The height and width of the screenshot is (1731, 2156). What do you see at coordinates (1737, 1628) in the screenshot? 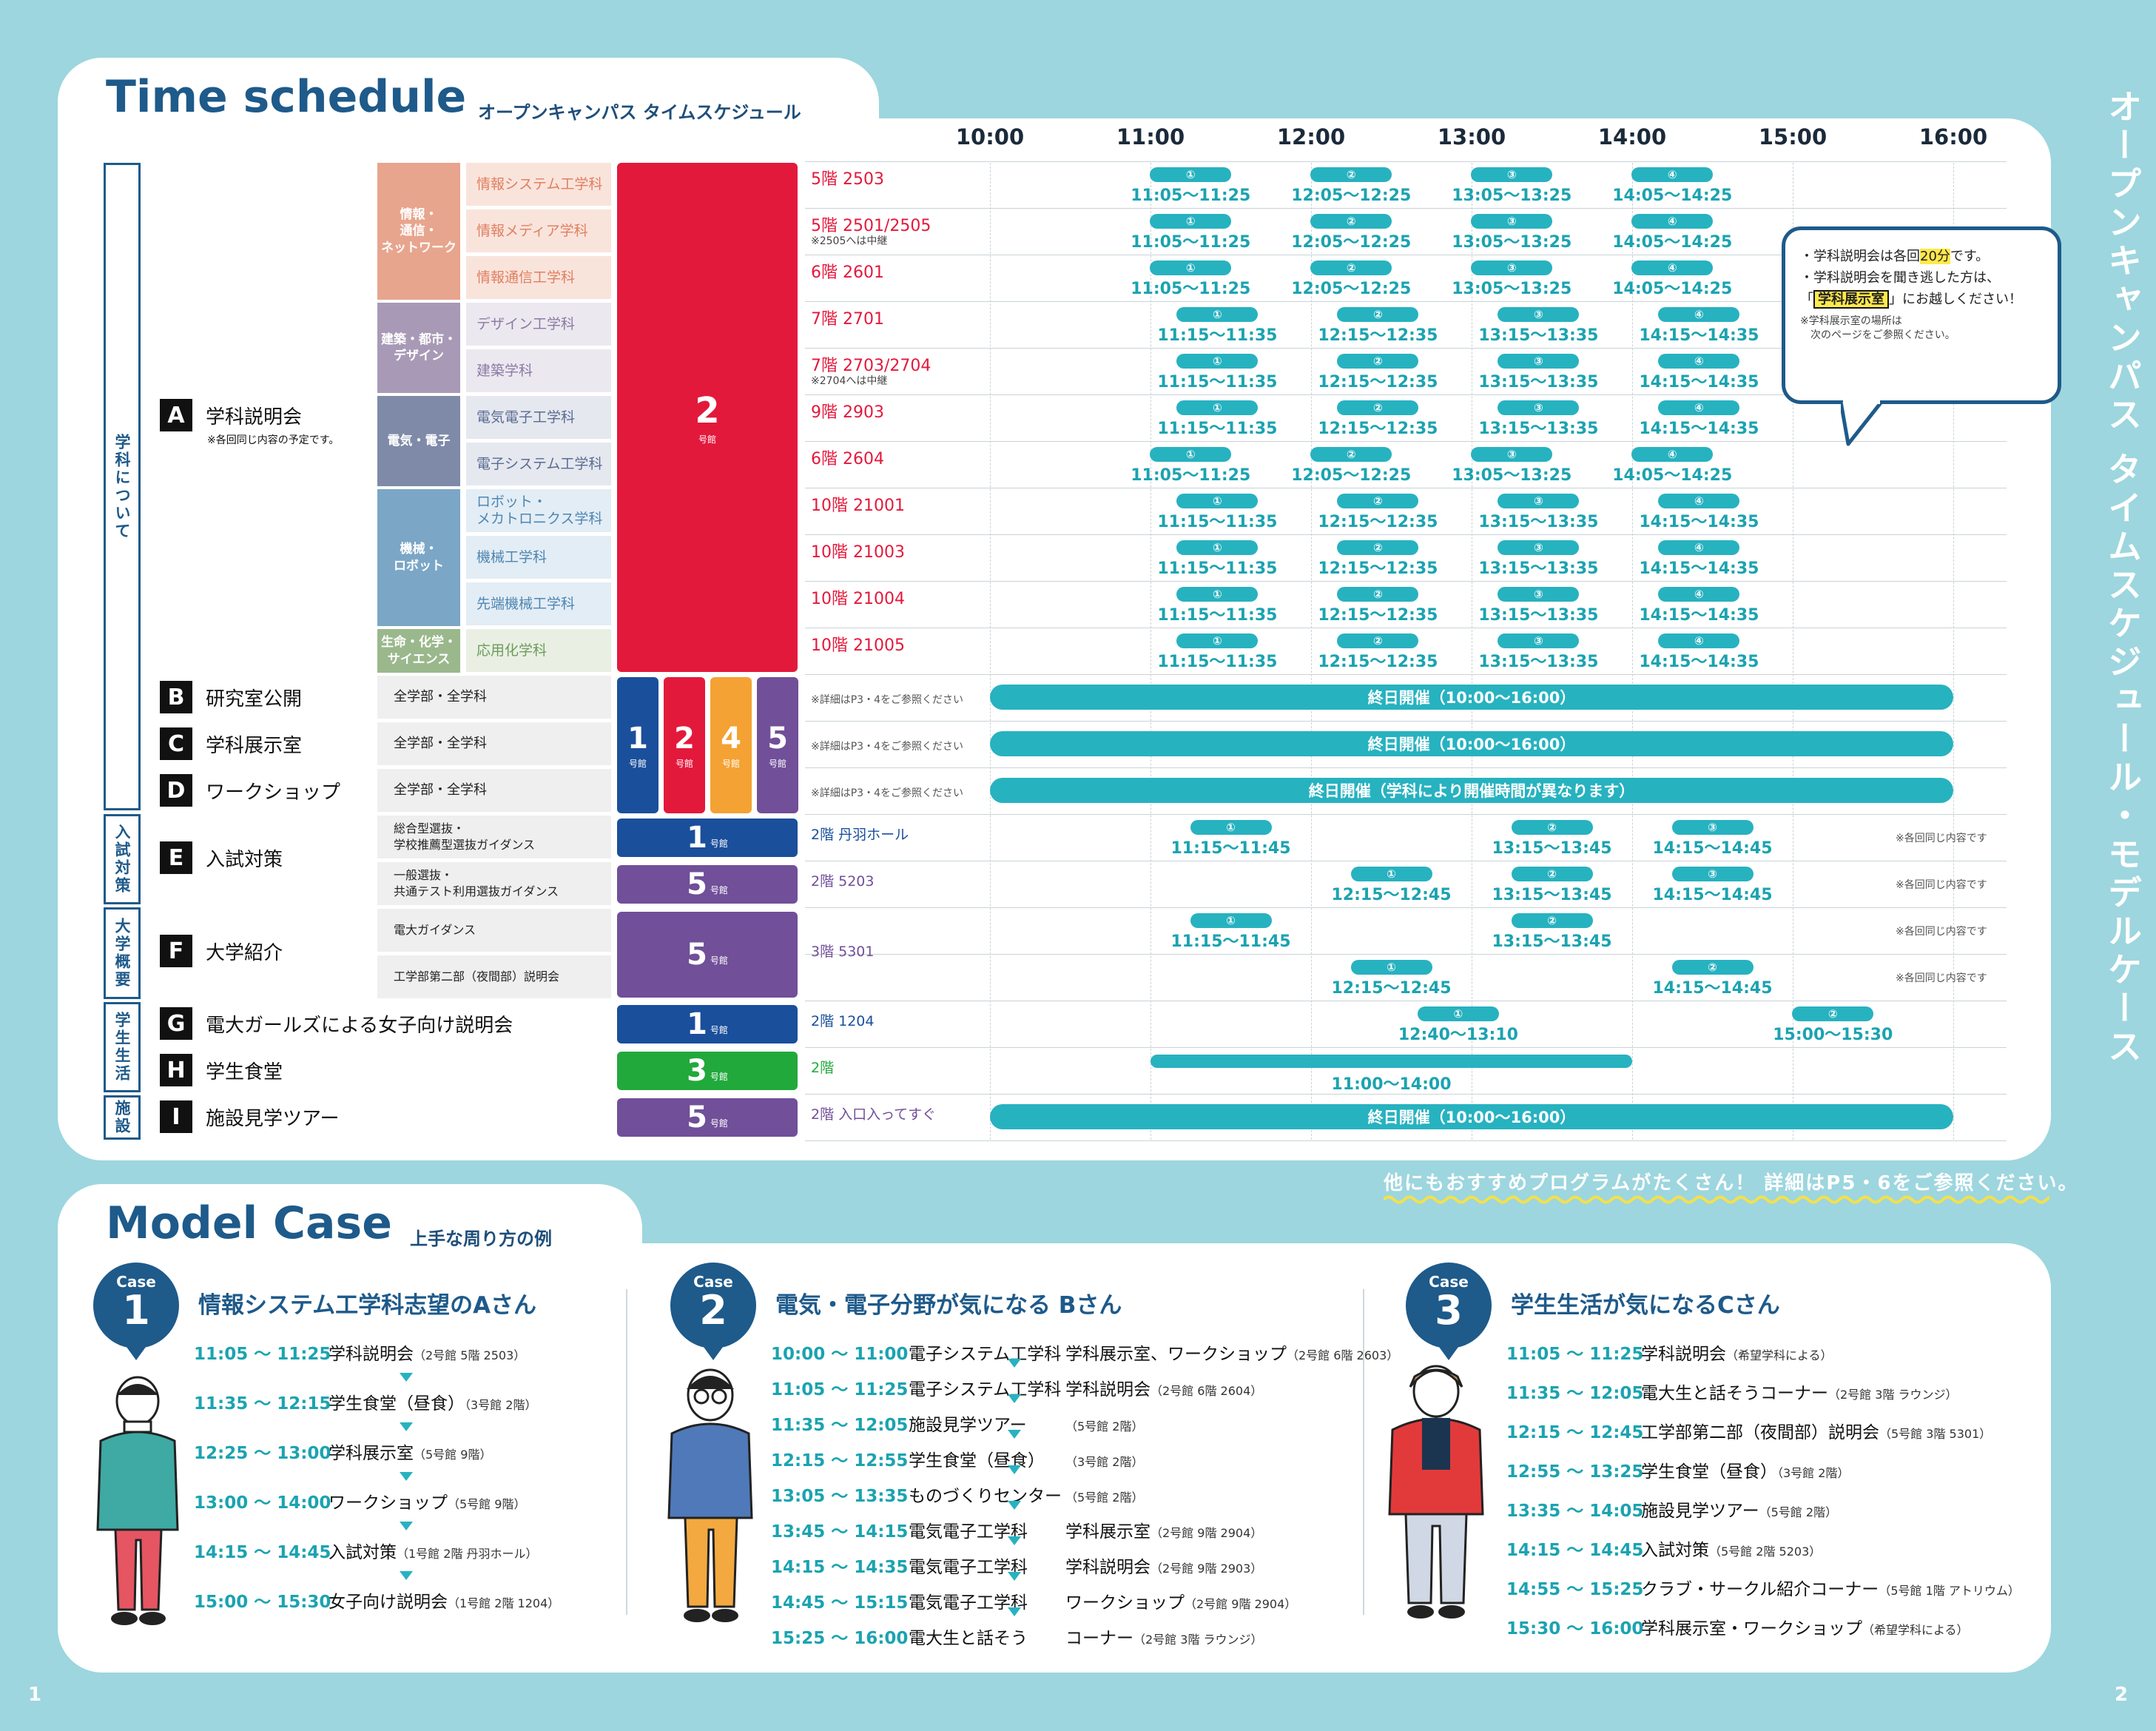
I see `case-row: 15:30 〜 16:00学科展示室・ワークショップ（希望学科による）` at bounding box center [1737, 1628].